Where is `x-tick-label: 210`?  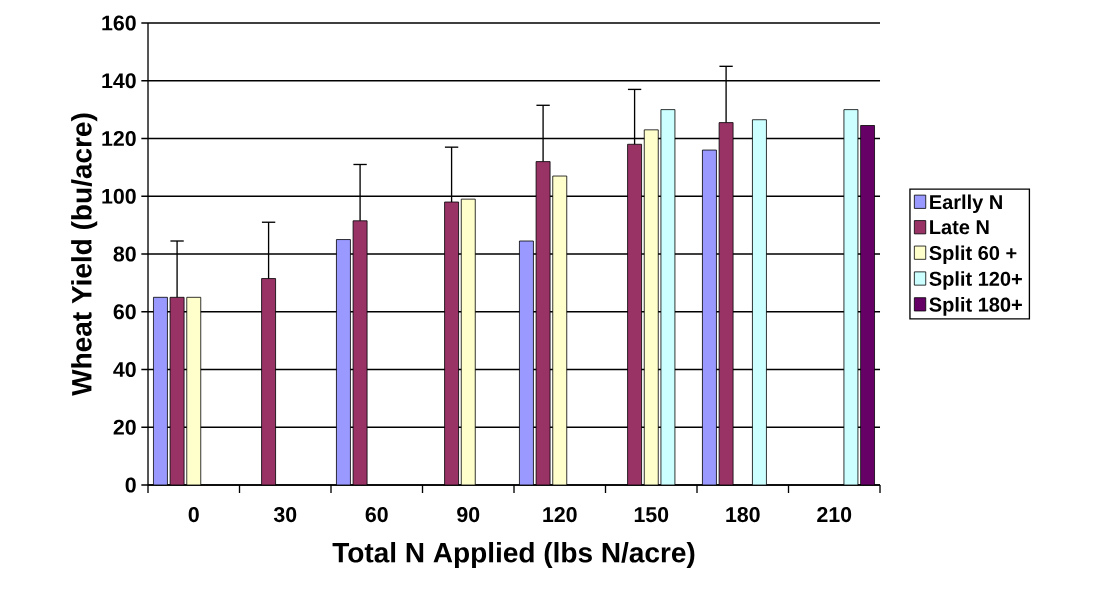
x-tick-label: 210 is located at coordinates (834, 515).